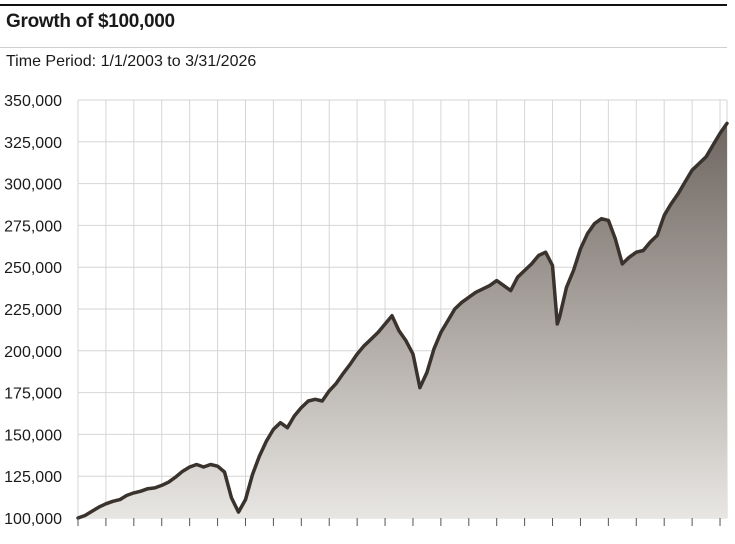  I want to click on y-tick-label: 200,000, so click(33, 352).